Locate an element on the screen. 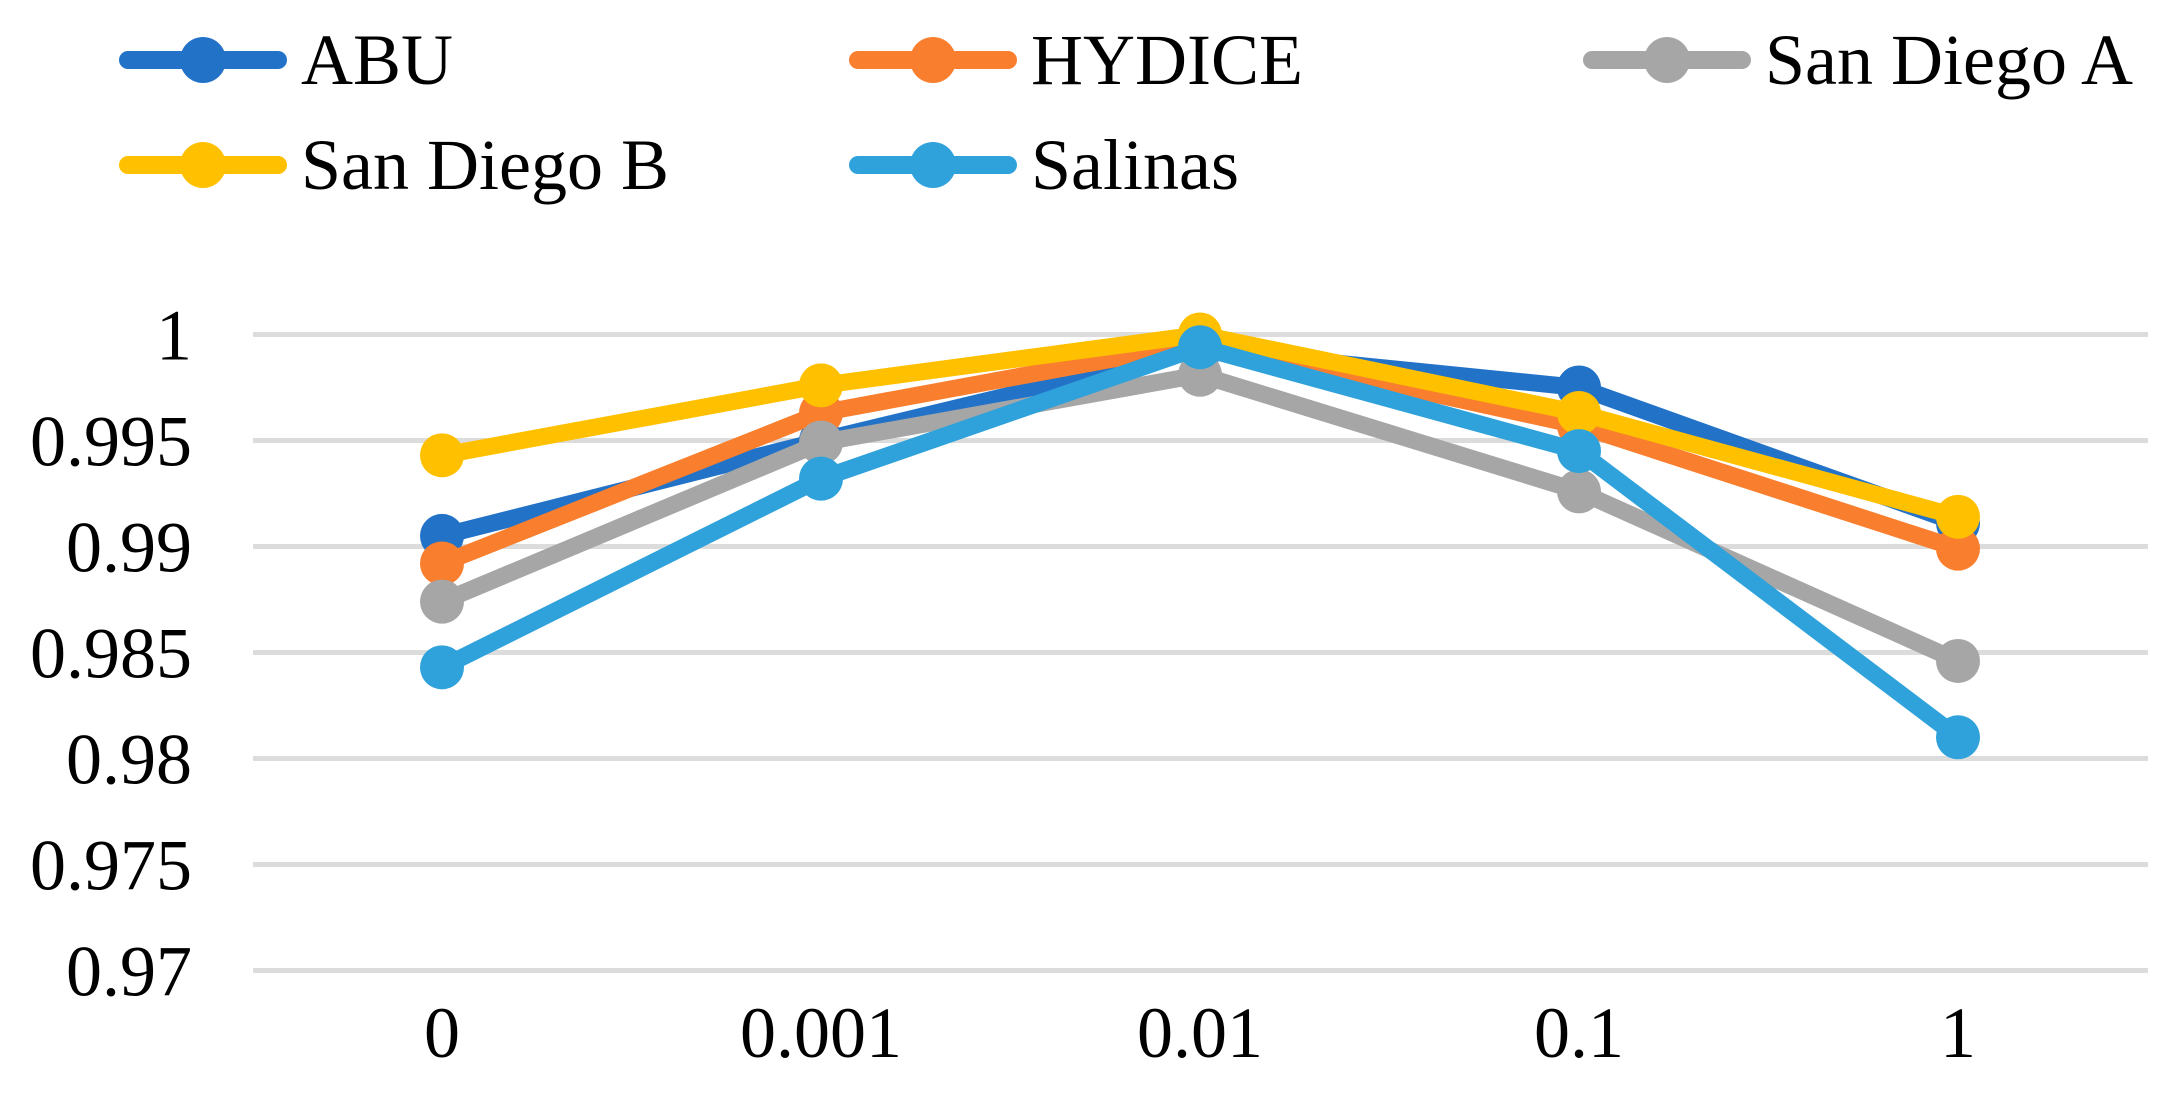 The image size is (2184, 1112). legend-item-salinas: Salinas is located at coordinates (1044, 165).